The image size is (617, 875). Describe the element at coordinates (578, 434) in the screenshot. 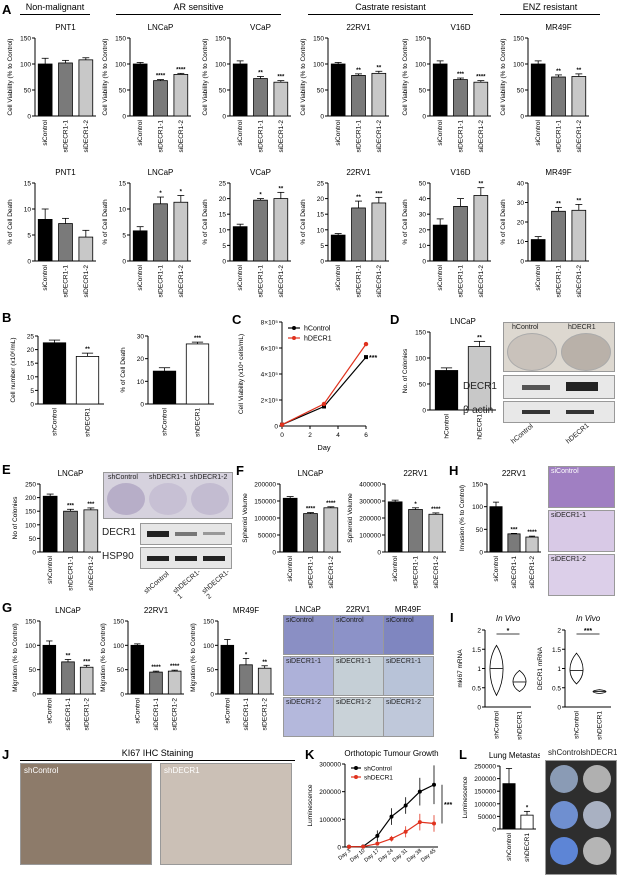

I see `blot-lane-label: hDECR1` at that location.